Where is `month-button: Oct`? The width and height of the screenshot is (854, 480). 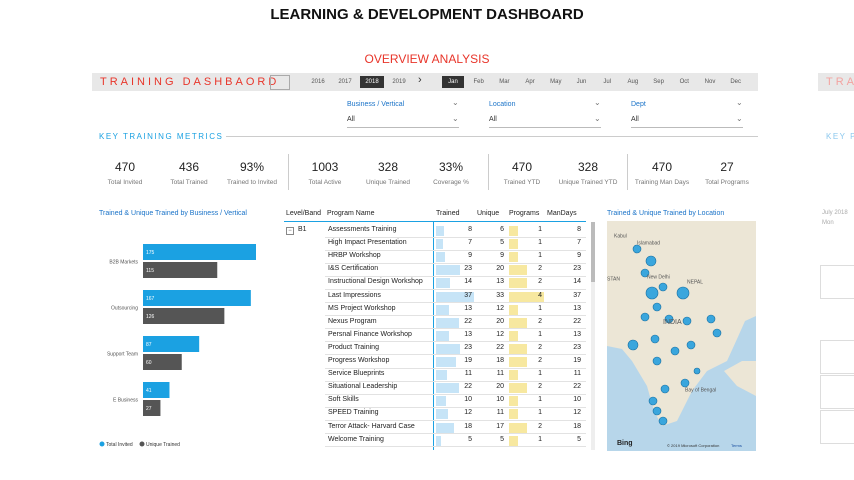
month-button: Oct is located at coordinates (684, 82).